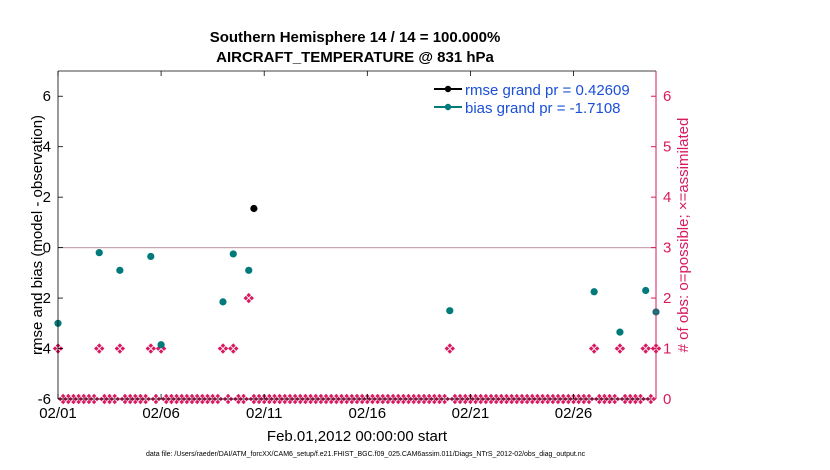  Describe the element at coordinates (355, 57) in the screenshot. I see `chart-subtitle: AIRCRAFT_TEMPERATURE @ 831 hPa` at that location.